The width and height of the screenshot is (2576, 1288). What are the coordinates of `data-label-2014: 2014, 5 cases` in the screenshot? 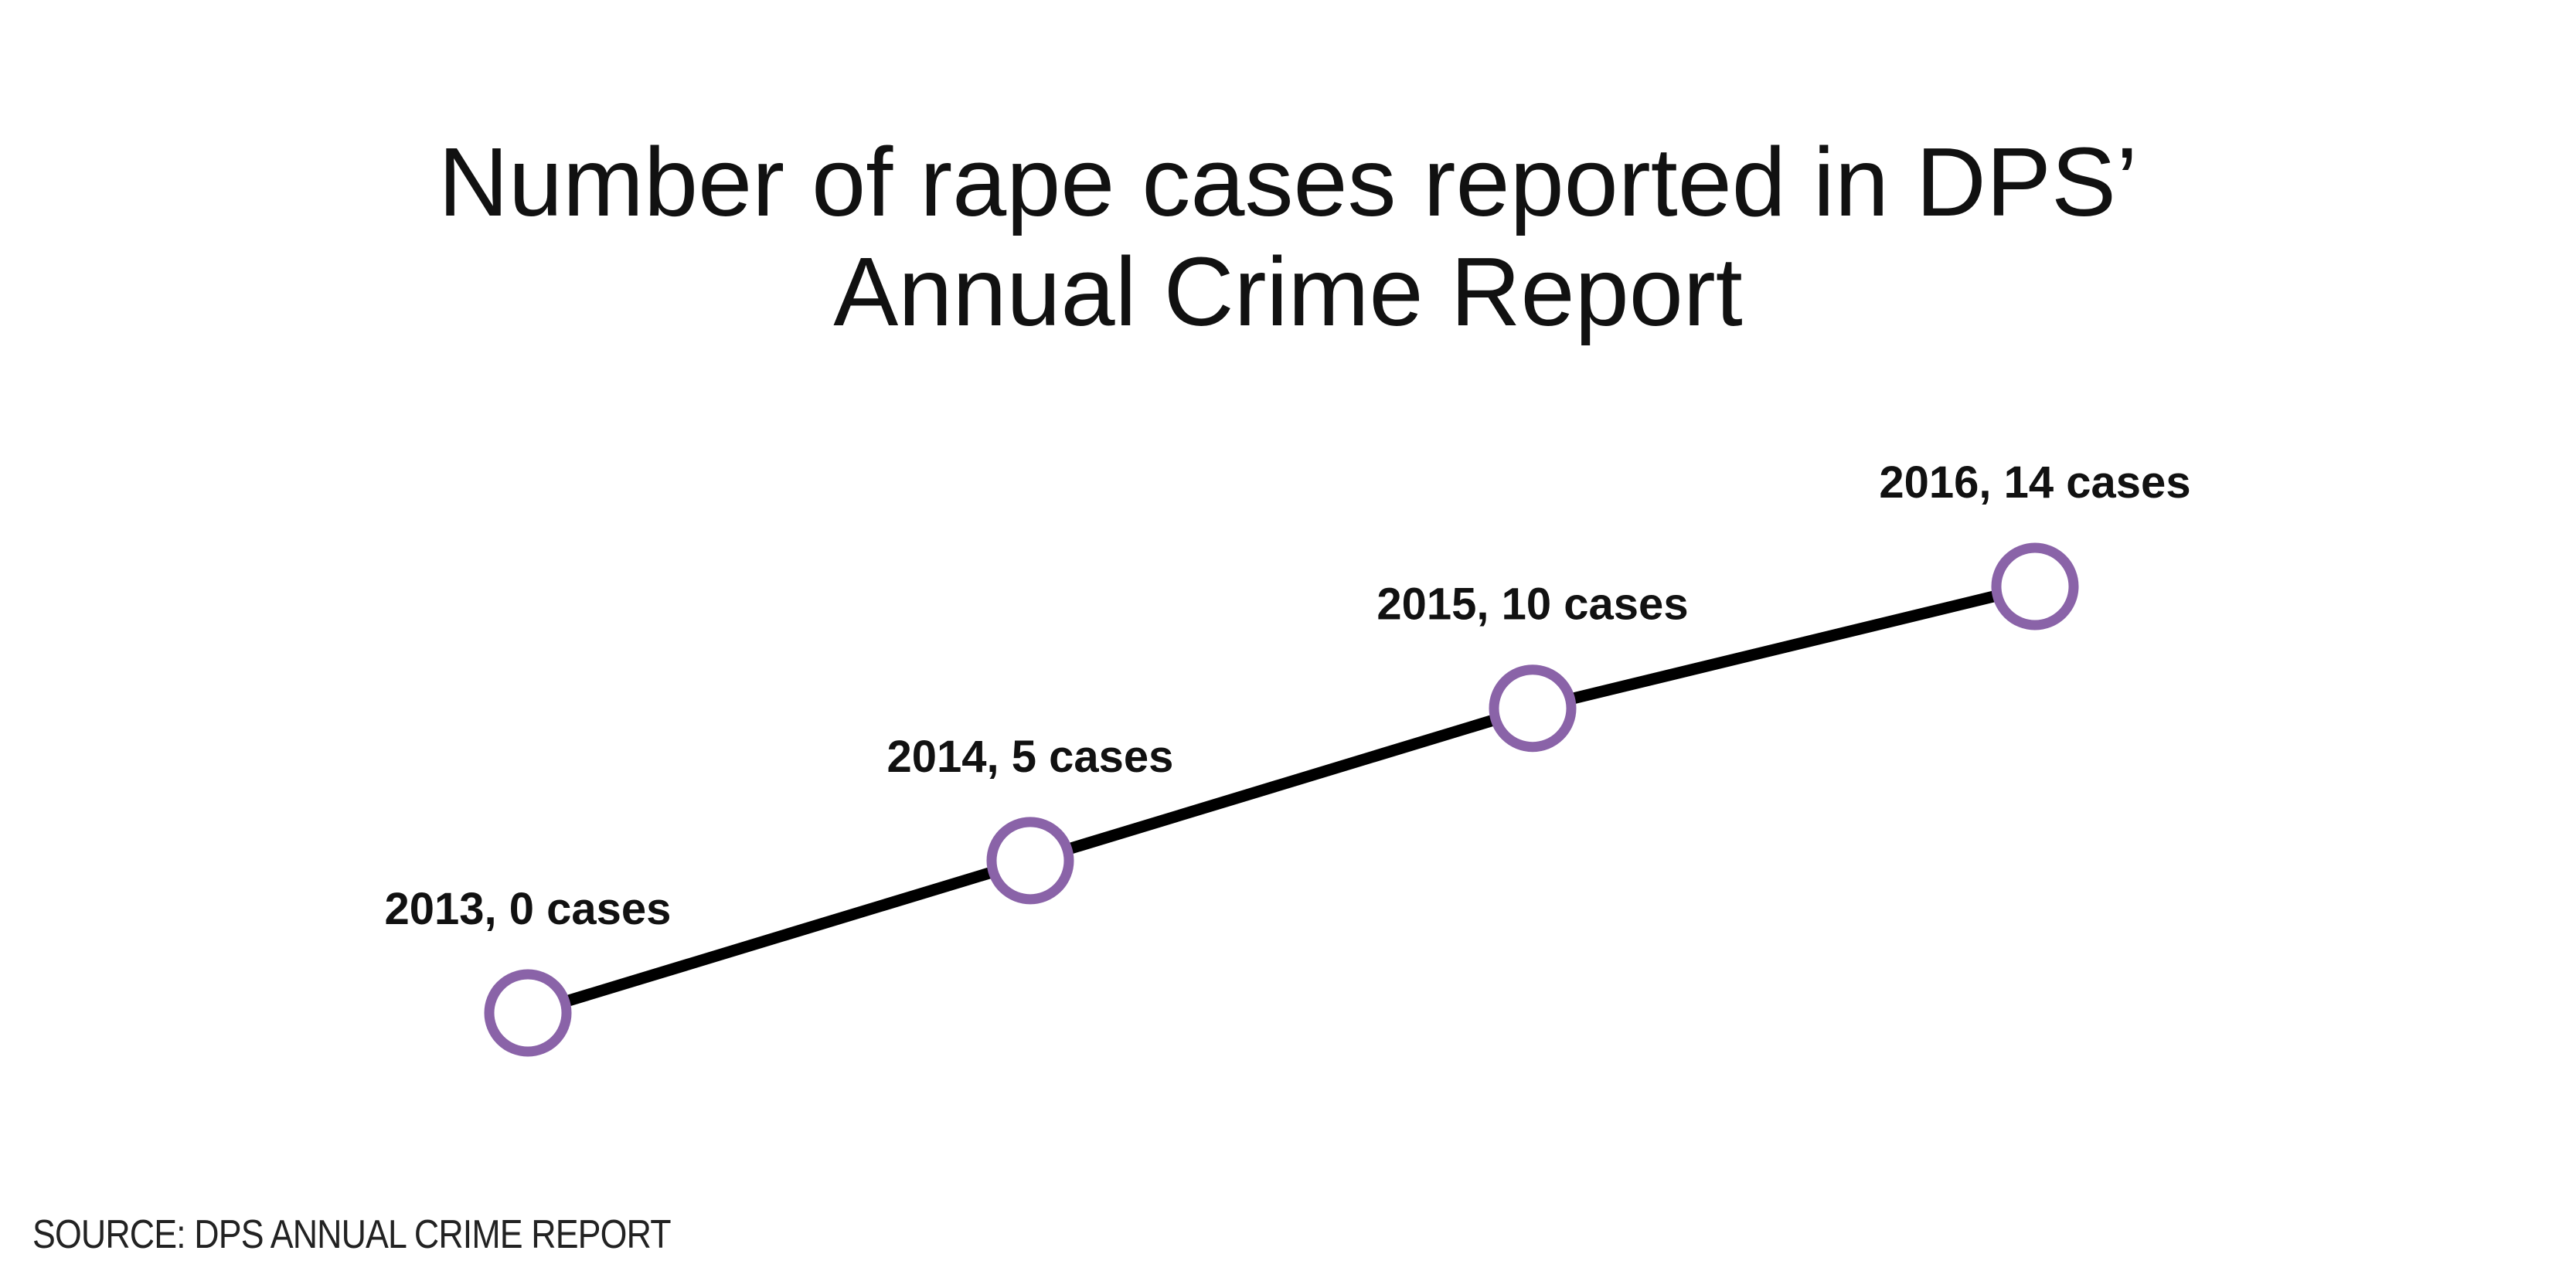 It's located at (1030, 757).